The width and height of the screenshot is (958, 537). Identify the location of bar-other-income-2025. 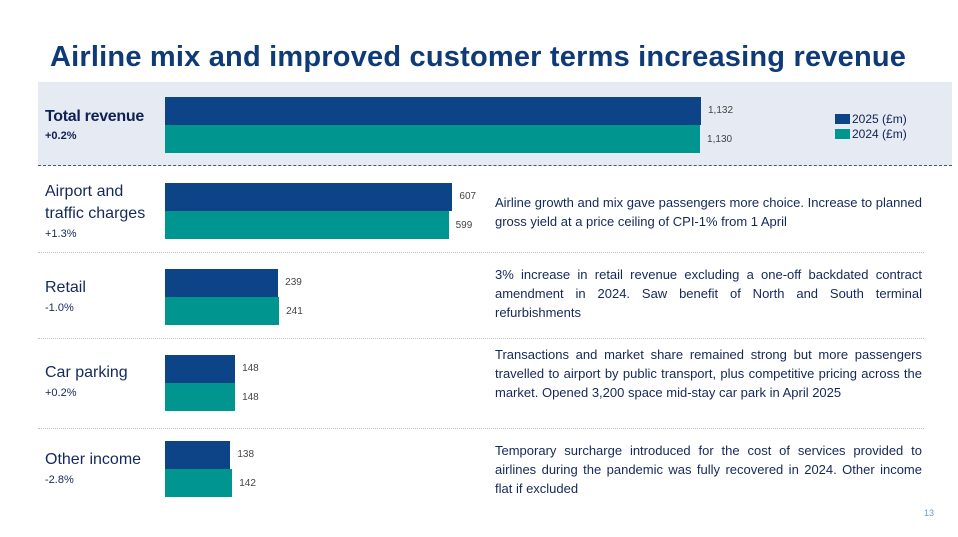
(198, 455).